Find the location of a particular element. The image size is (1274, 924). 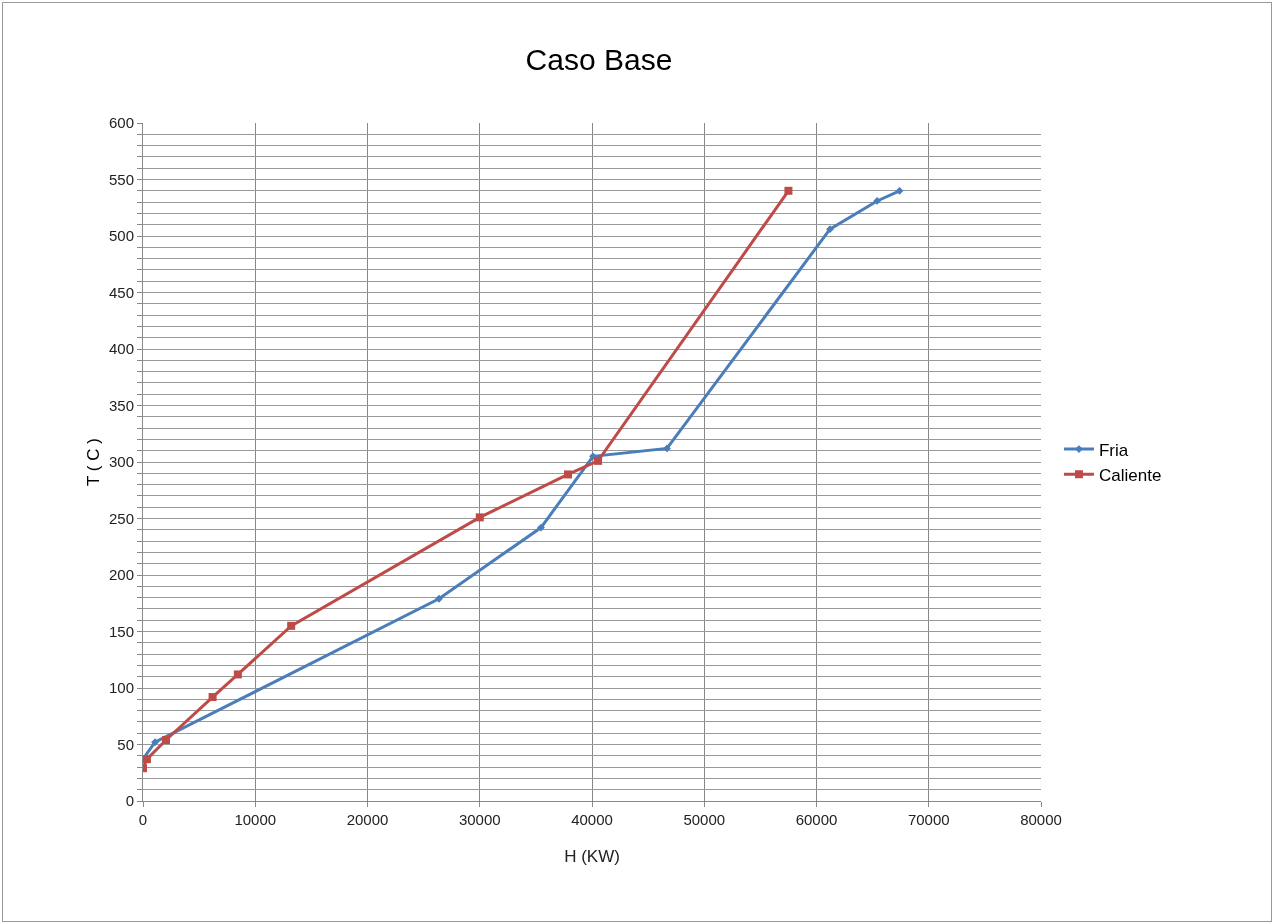

x-tick-label: 40000 is located at coordinates (592, 819).